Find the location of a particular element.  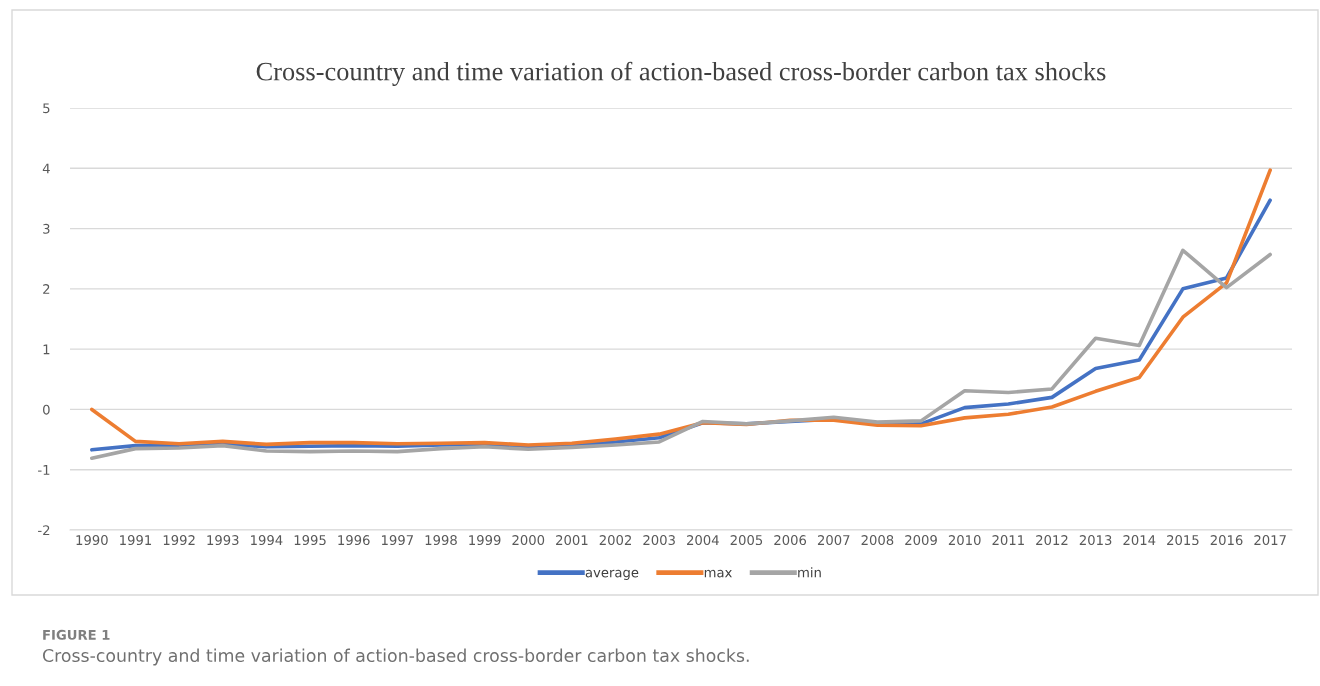

x-tick-label: 2015 is located at coordinates (1183, 540).